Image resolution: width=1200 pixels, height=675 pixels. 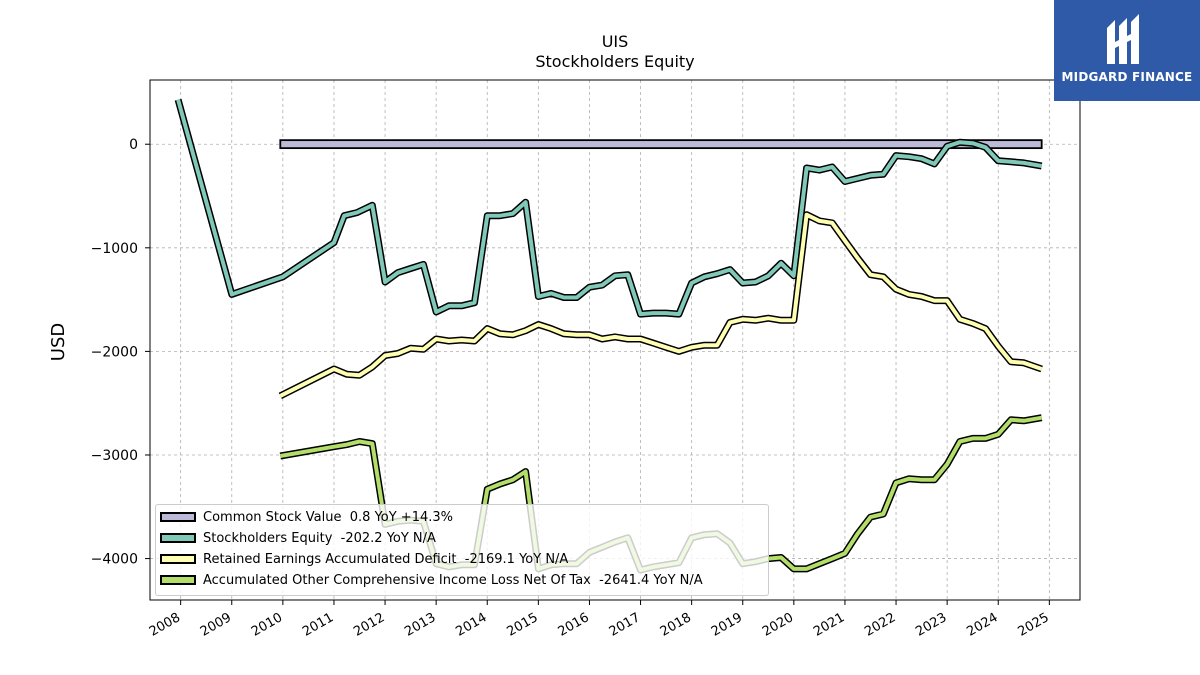 What do you see at coordinates (1127, 77) in the screenshot?
I see `logo-text: MIDGARD FINANCE` at bounding box center [1127, 77].